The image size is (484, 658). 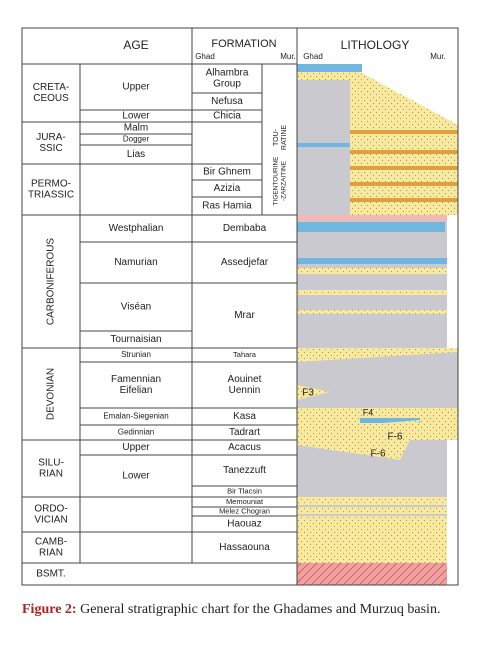 I want to click on murzuq-formation: RATINE, so click(x=284, y=137).